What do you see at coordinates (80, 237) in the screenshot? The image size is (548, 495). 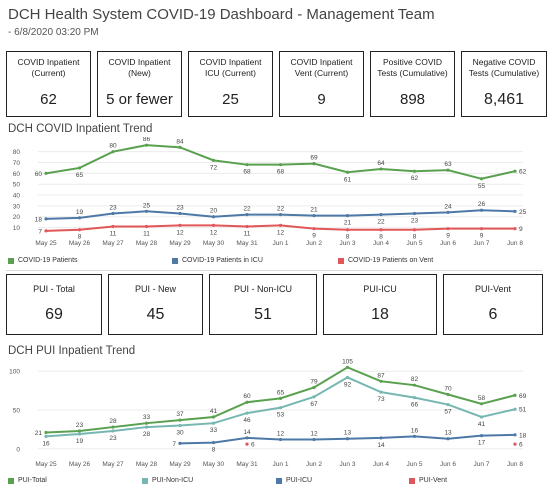 I see `data-label: 8` at bounding box center [80, 237].